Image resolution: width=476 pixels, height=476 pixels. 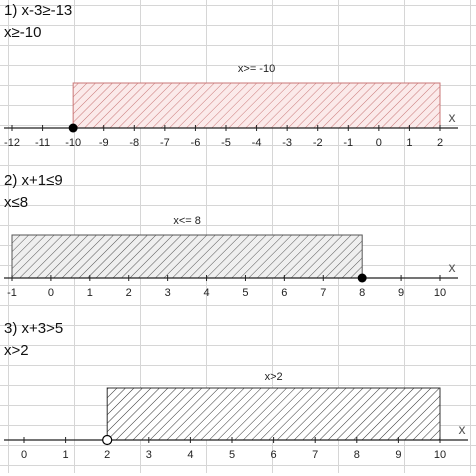 What do you see at coordinates (256, 69) in the screenshot?
I see `region-label: x>= -10` at bounding box center [256, 69].